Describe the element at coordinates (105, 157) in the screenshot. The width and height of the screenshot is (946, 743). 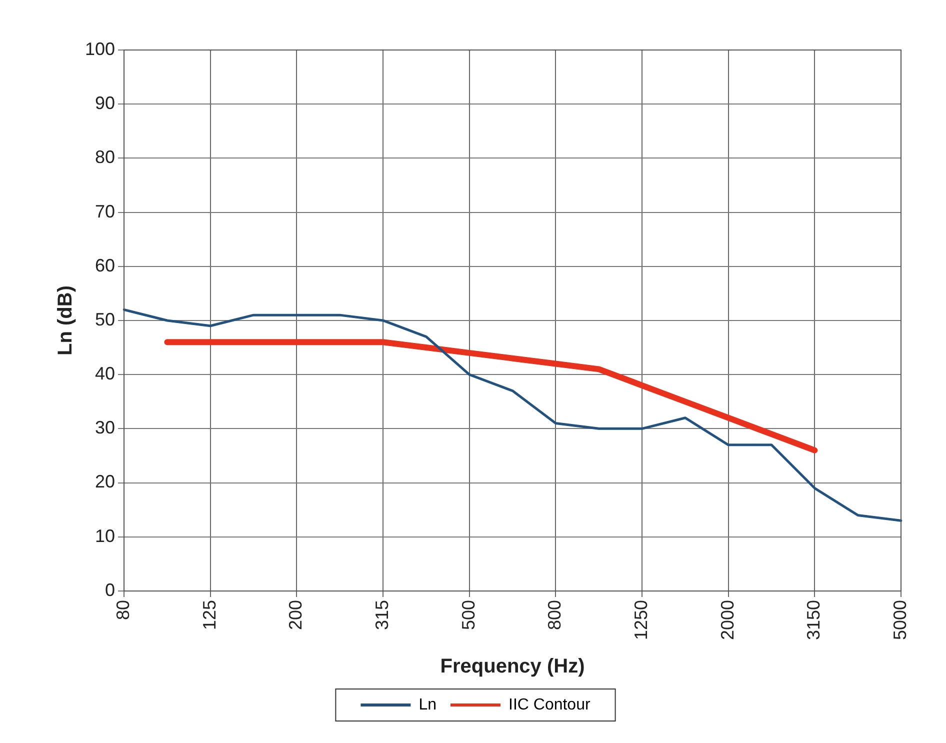
I see `y-tick-label: 80` at that location.